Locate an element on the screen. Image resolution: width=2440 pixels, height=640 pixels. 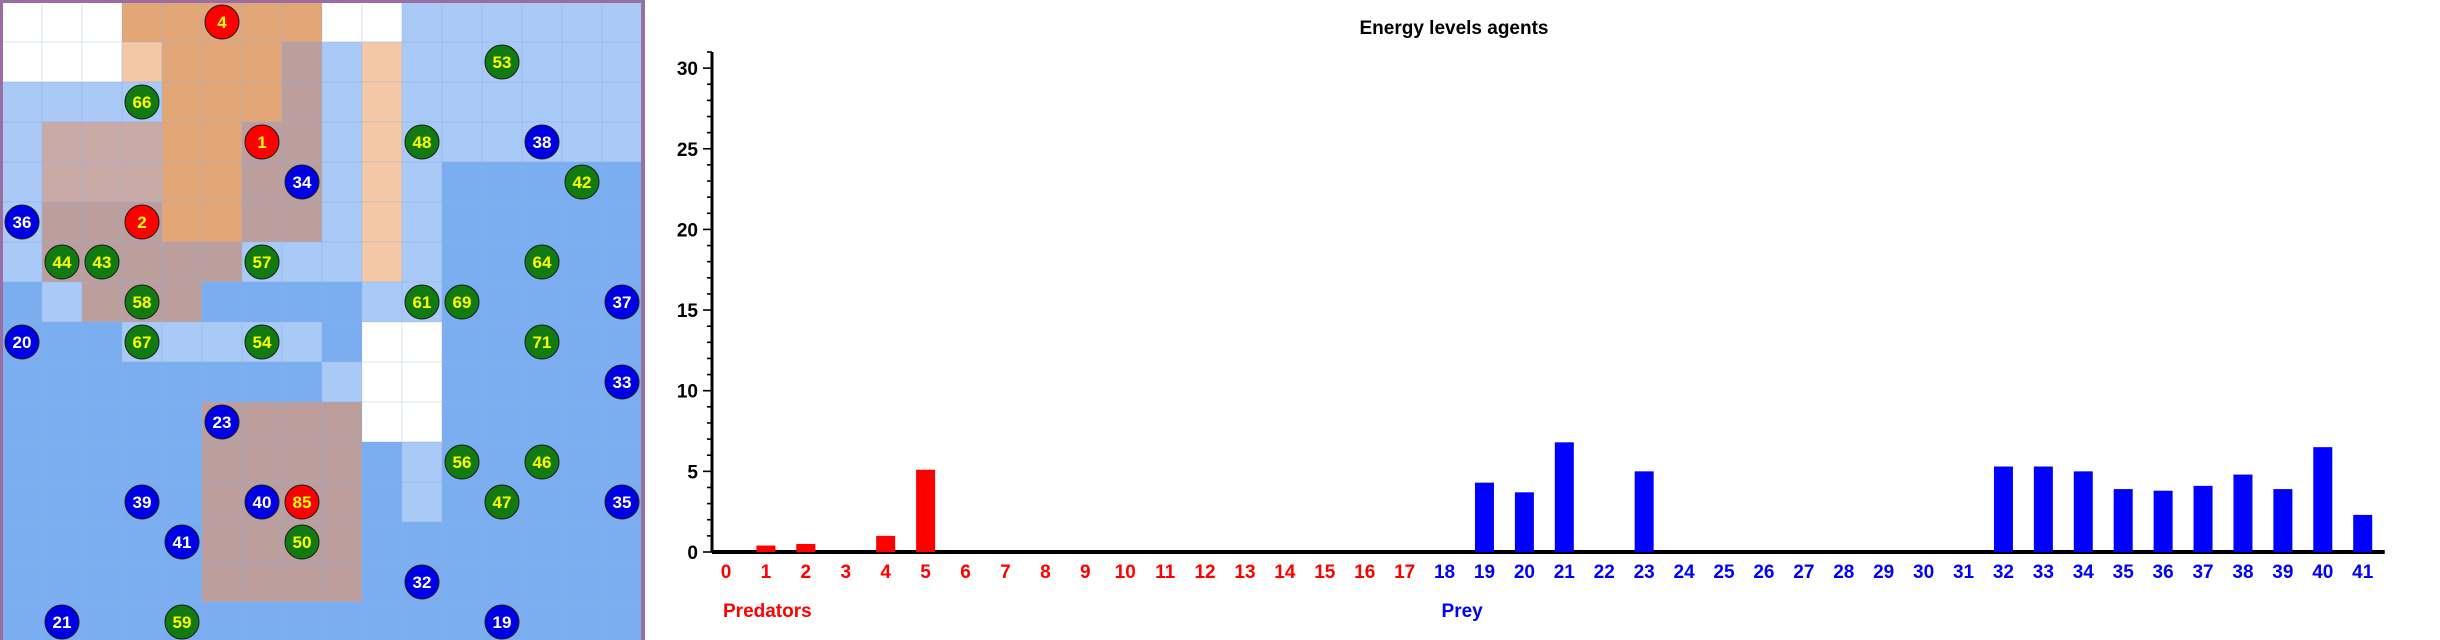
plant-agent: 56 is located at coordinates (462, 462).